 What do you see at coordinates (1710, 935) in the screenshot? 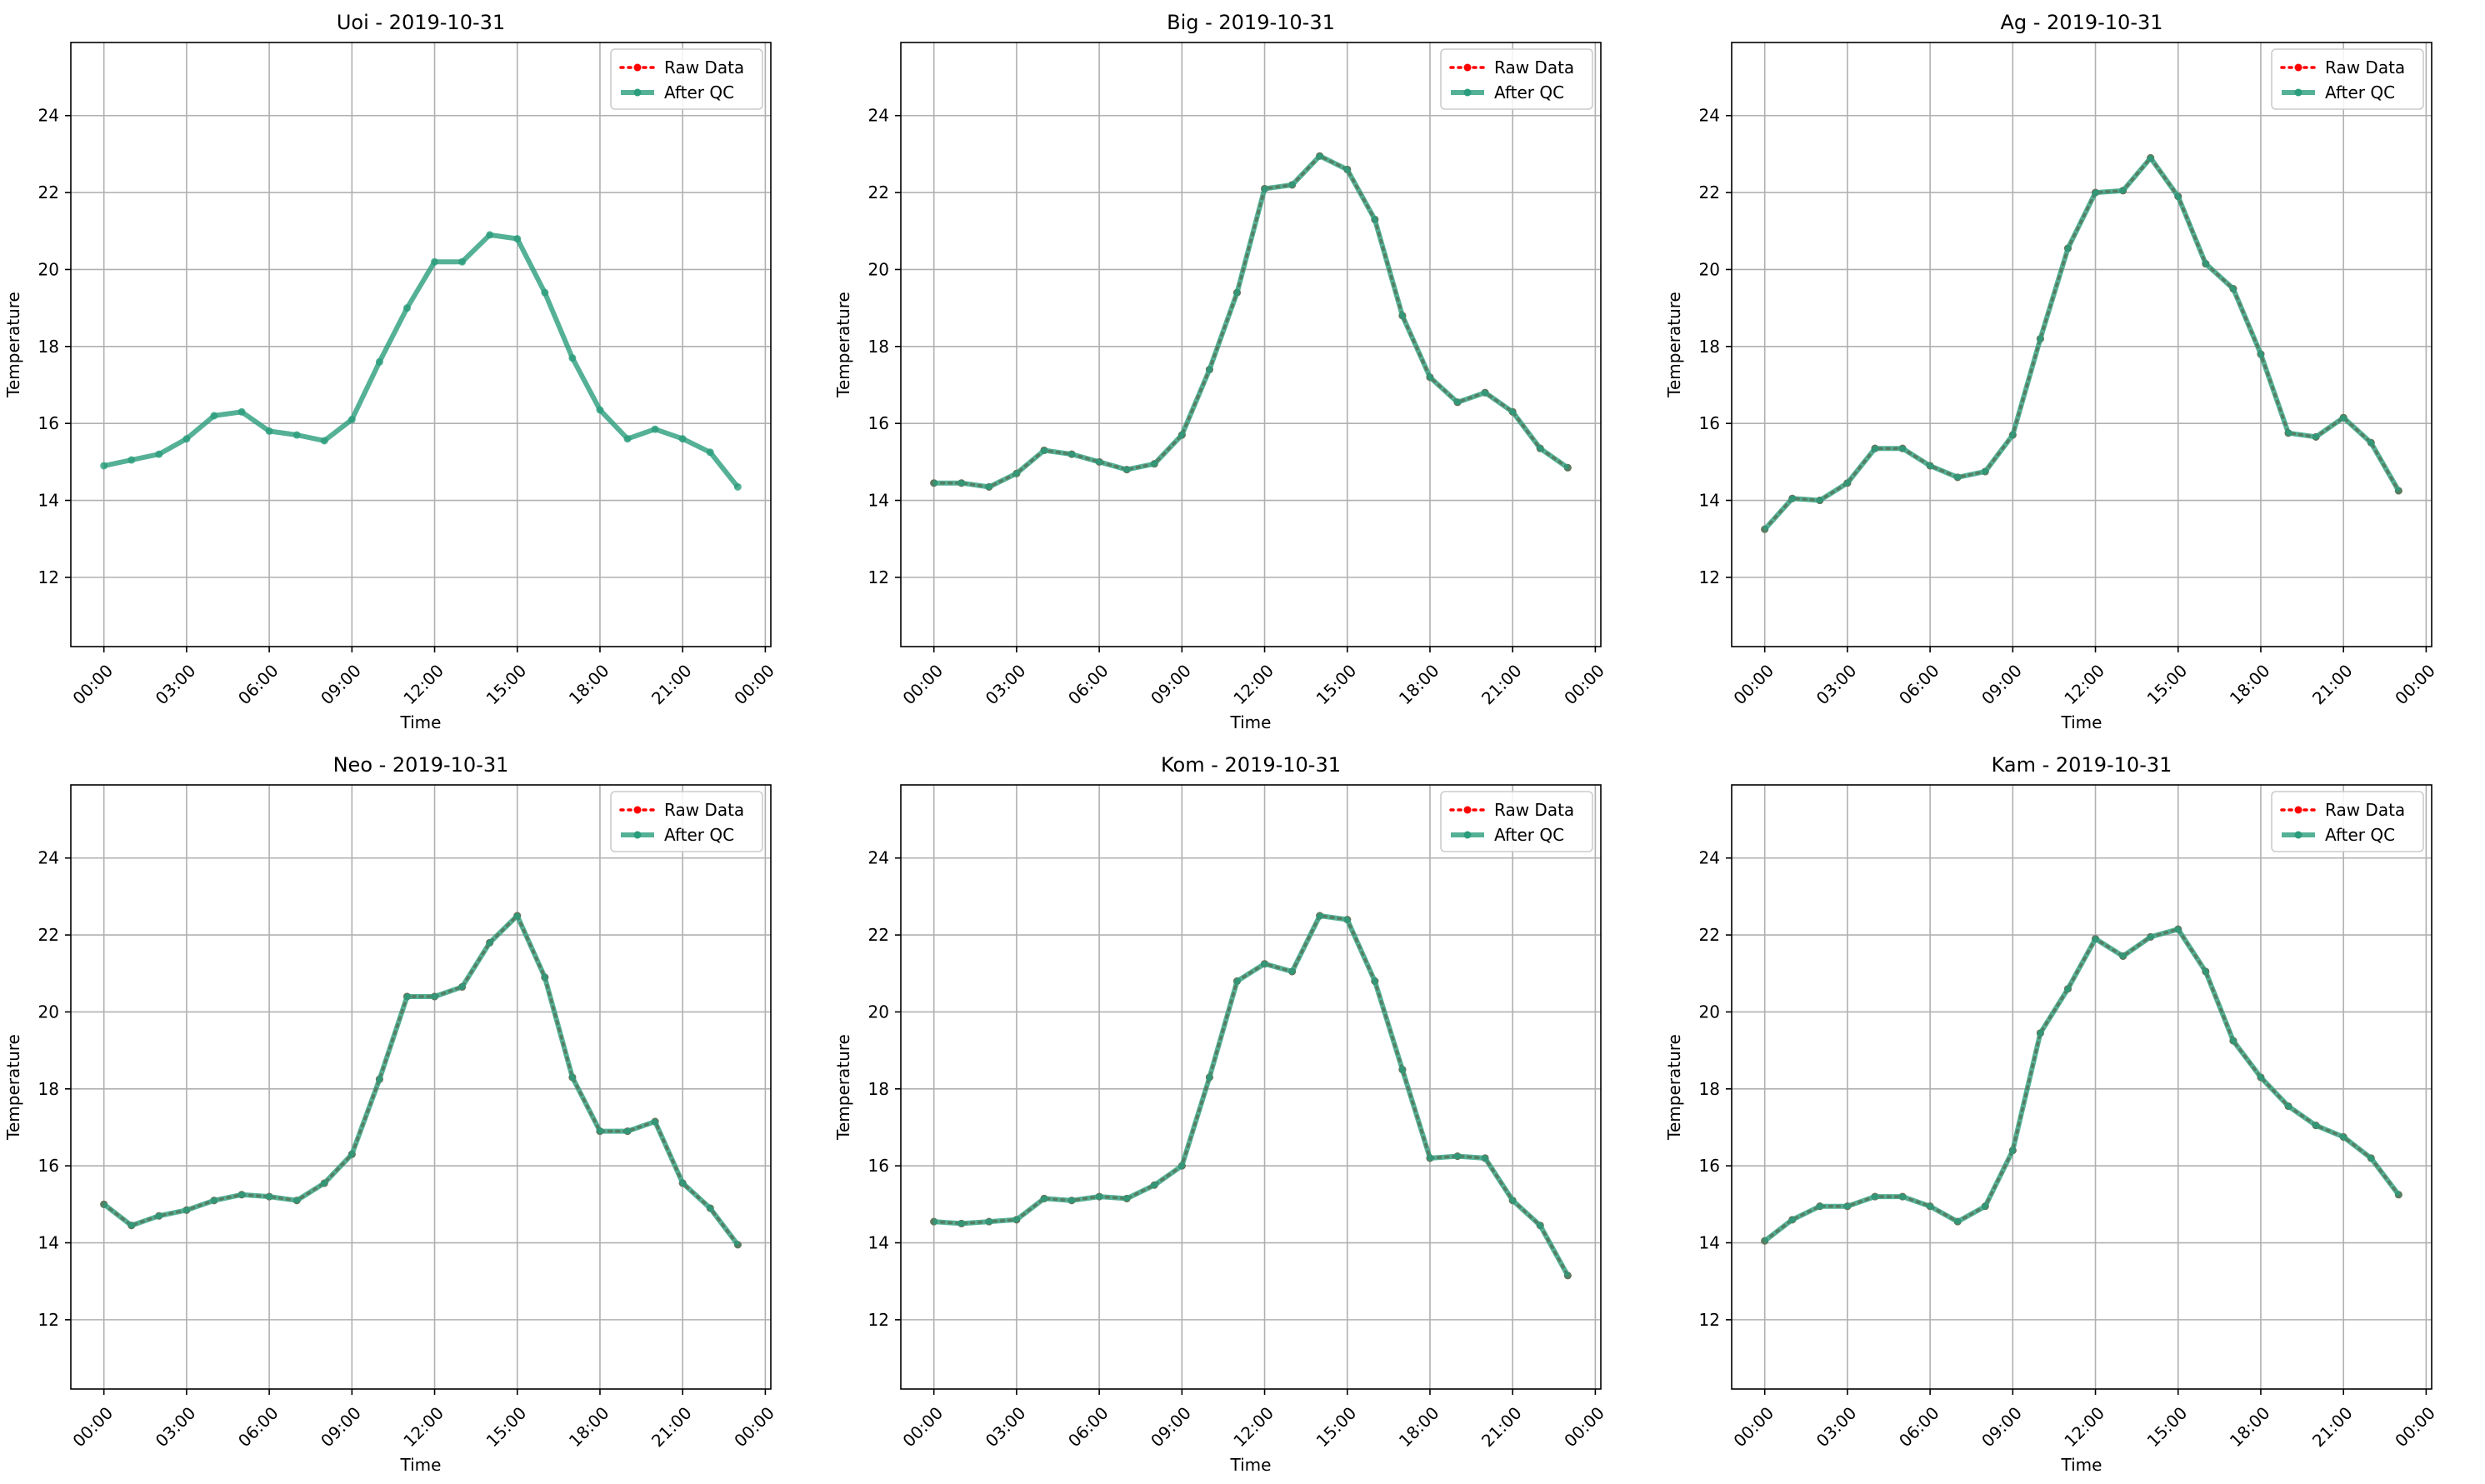
I see `y-tick-label: 22` at bounding box center [1710, 935].